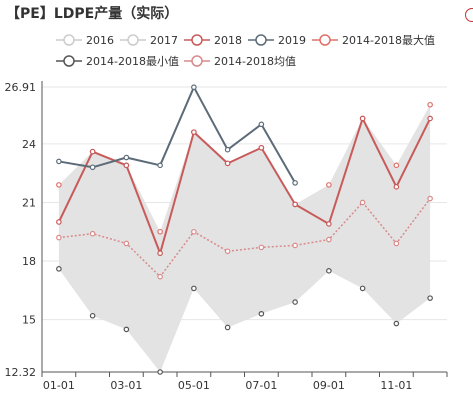  What do you see at coordinates (329, 385) in the screenshot?
I see `x-tick-label: 09-01` at bounding box center [329, 385].